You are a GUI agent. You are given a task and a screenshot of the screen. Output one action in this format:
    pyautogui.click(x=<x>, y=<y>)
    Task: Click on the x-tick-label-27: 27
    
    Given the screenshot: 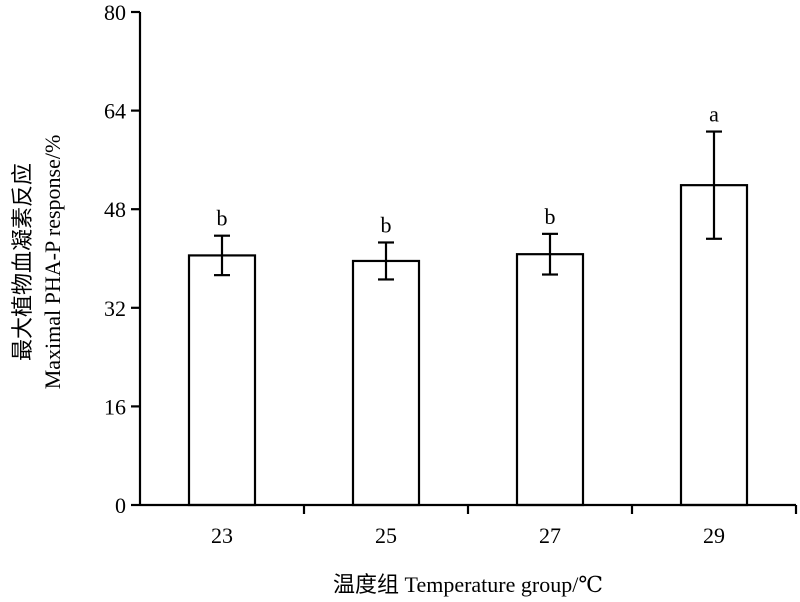 What is the action you would take?
    pyautogui.click(x=550, y=535)
    